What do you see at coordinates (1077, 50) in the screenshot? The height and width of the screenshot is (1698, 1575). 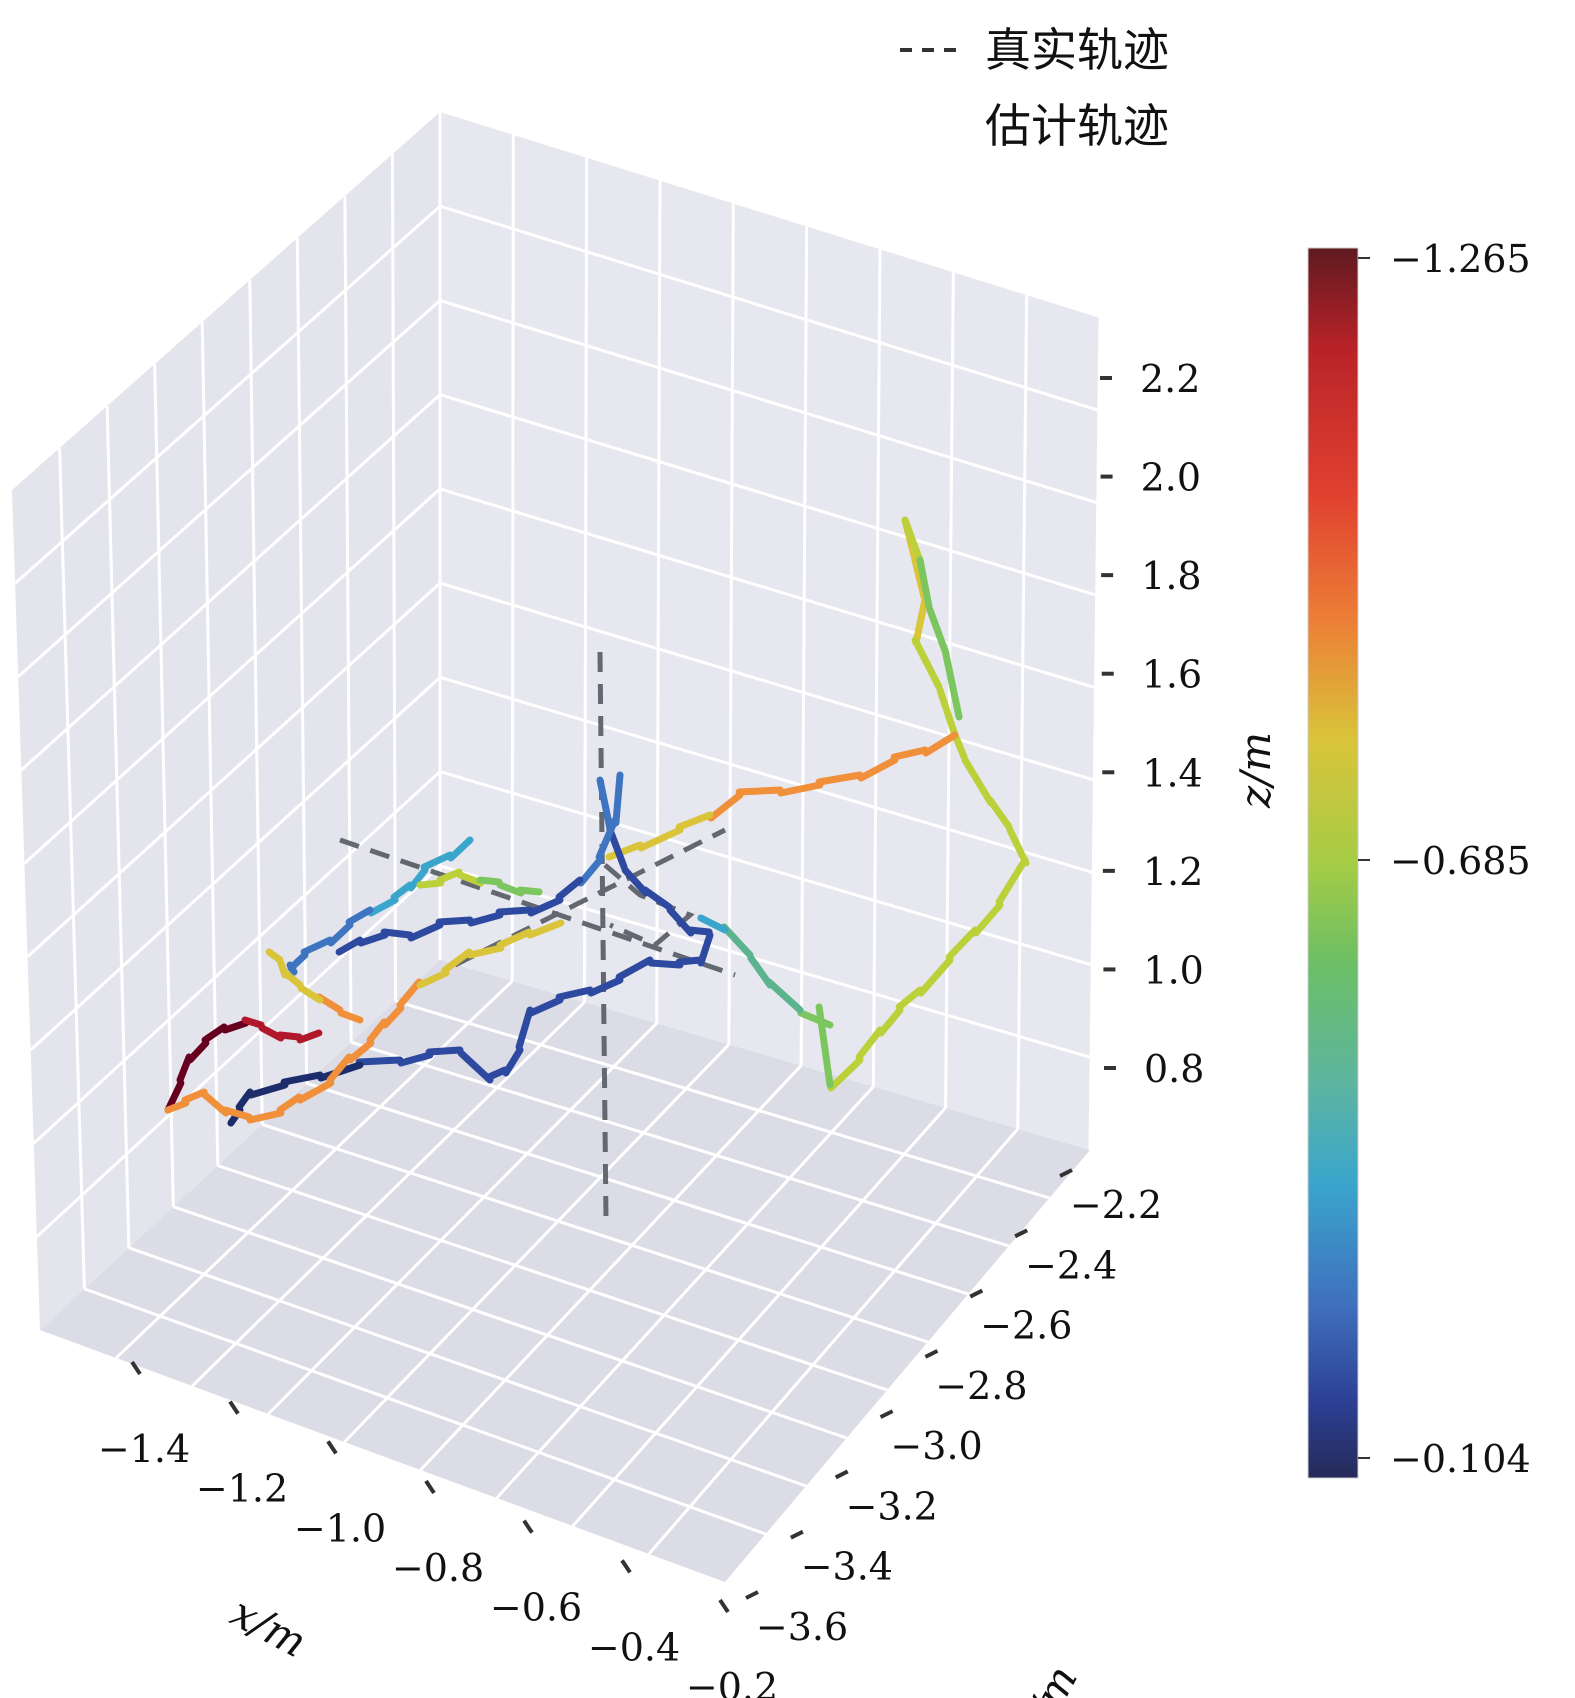 I see `legend-true-label: 真实轨迹` at bounding box center [1077, 50].